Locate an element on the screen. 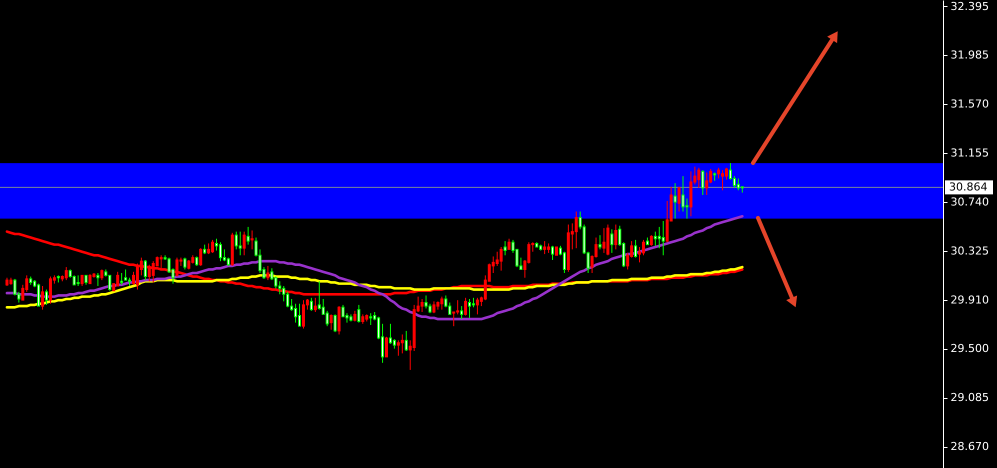  y-tick-label: 30.325 is located at coordinates (969, 251).